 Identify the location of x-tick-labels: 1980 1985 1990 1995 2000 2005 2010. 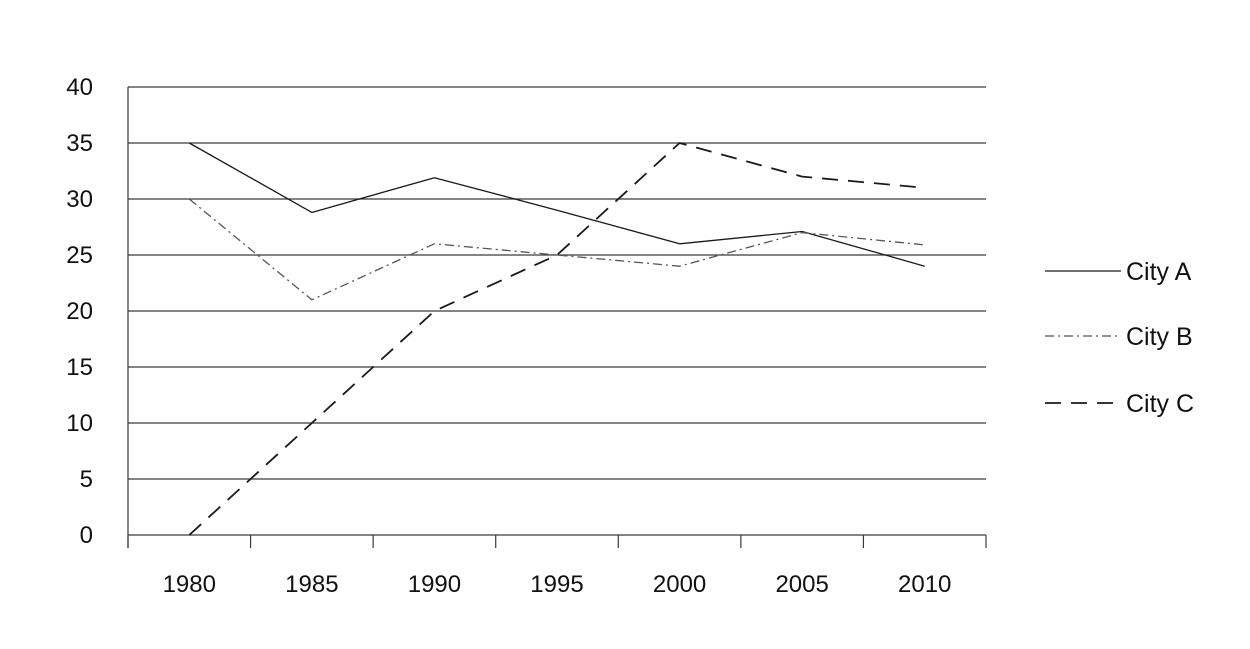
(557, 584).